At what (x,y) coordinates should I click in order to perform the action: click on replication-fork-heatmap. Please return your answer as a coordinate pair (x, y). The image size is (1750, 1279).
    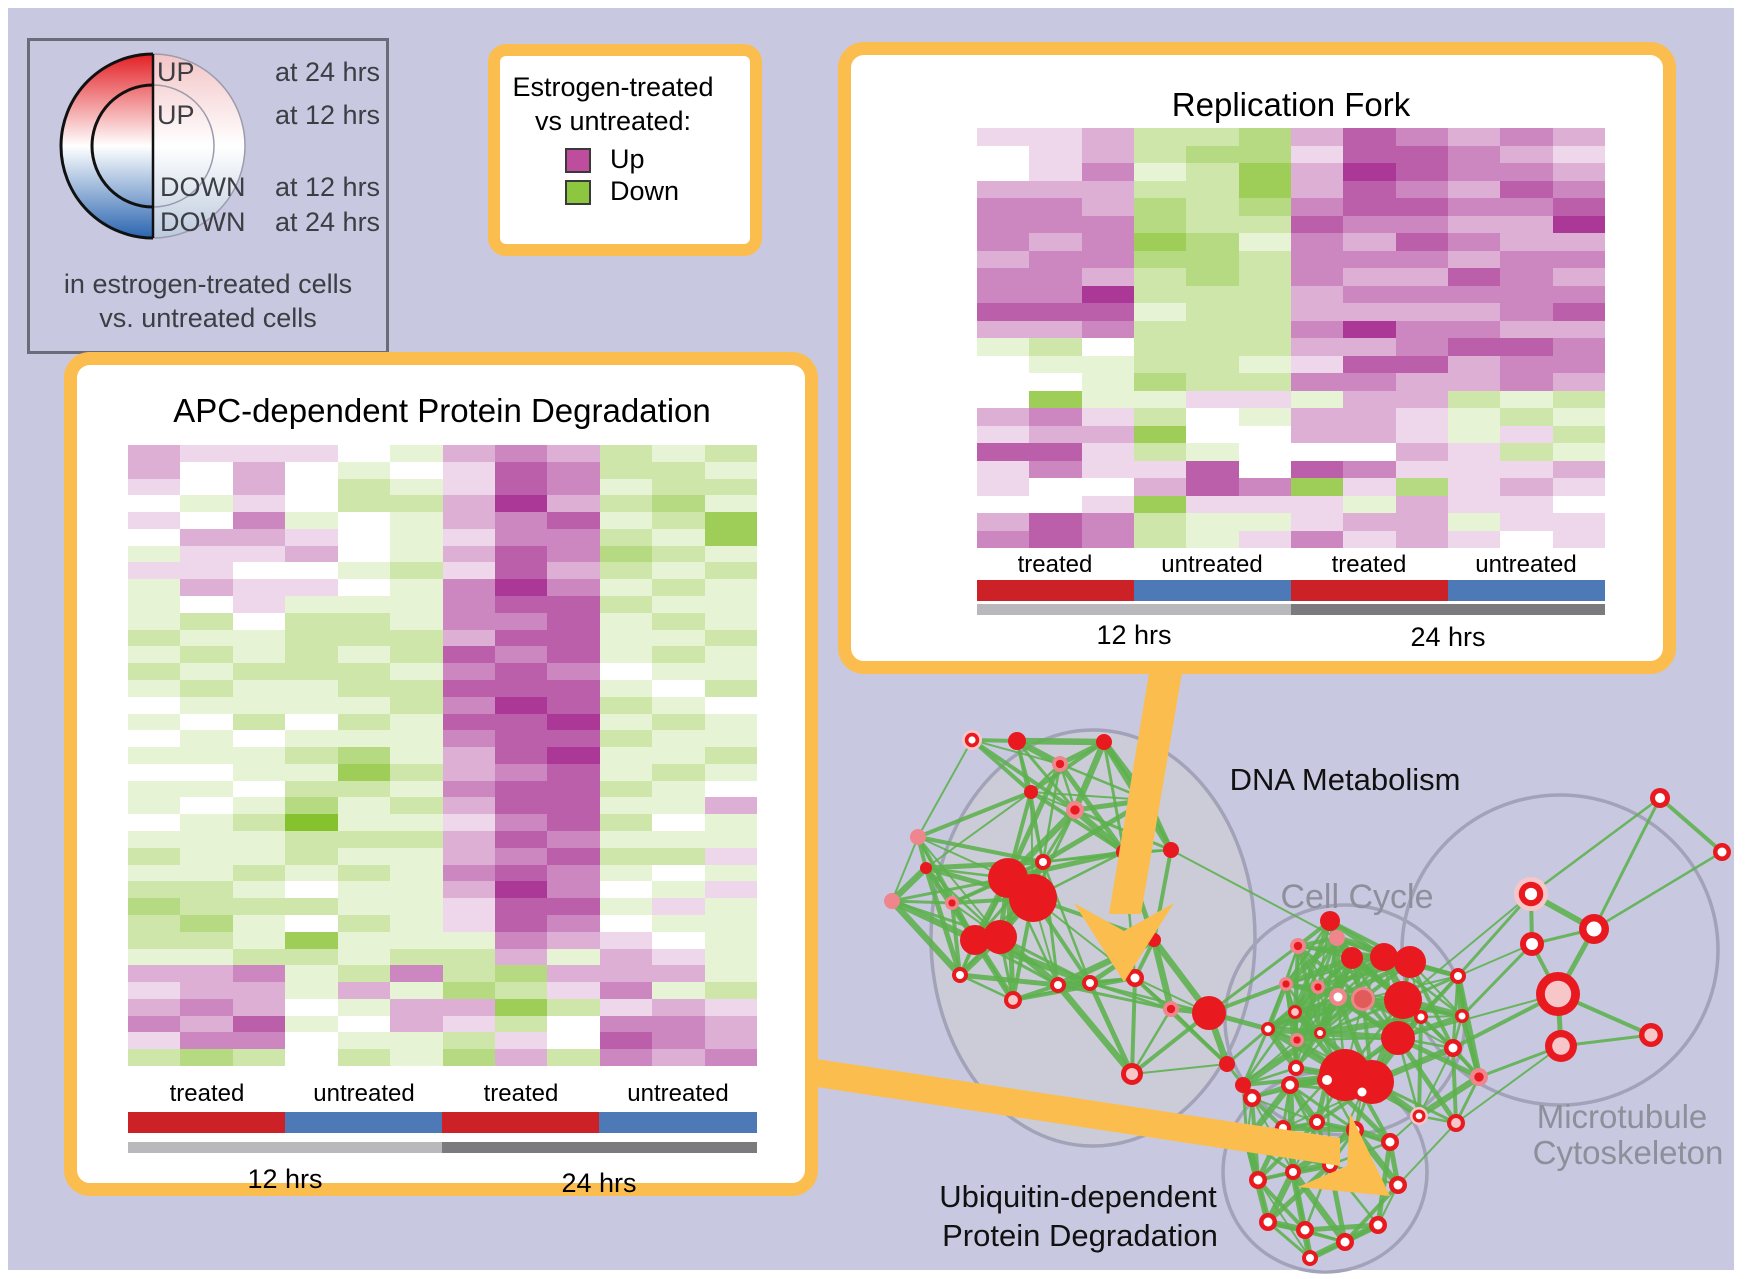
    Looking at the image, I should click on (1291, 338).